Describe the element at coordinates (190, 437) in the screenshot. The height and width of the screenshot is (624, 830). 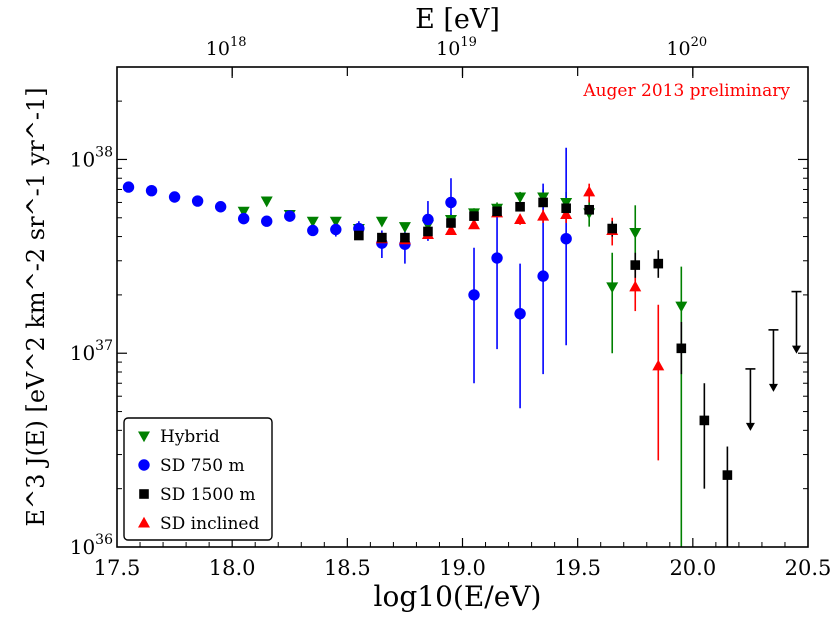
I see `legend-hybrid-label: Hybrid` at that location.